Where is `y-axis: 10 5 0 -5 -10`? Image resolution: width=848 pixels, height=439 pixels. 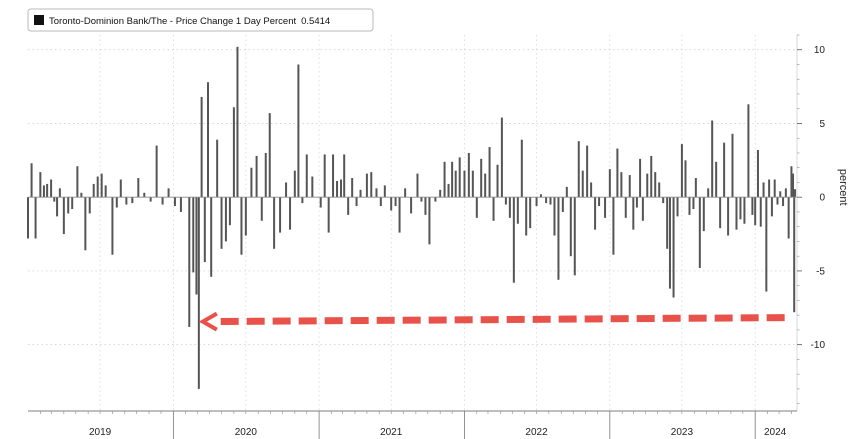 y-axis: 10 5 0 -5 -10 is located at coordinates (811, 222).